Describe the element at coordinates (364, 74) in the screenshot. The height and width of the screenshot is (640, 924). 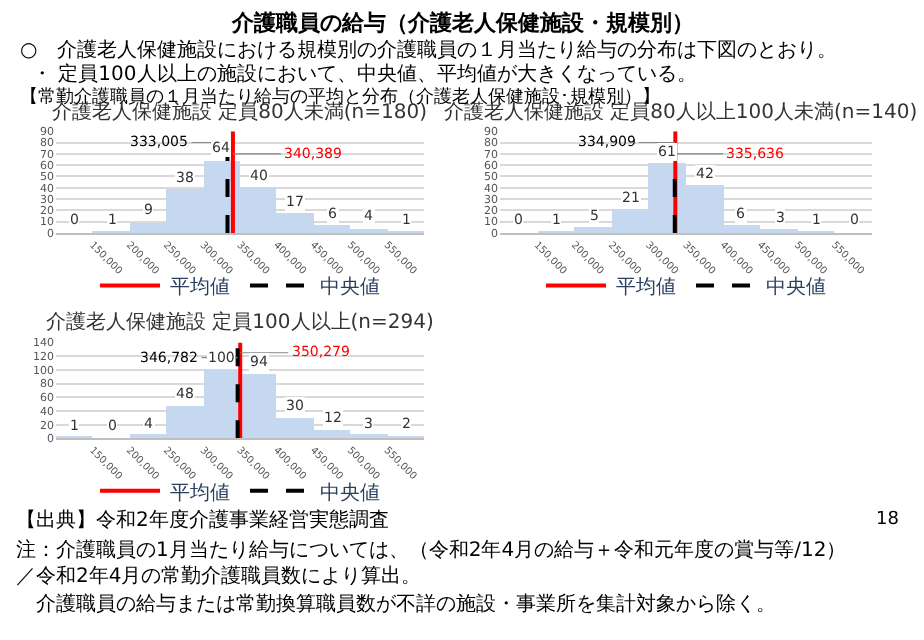
I see `text: ・ 定員100人以上の施設において、中央値、平均値が大きくなっている。` at that location.